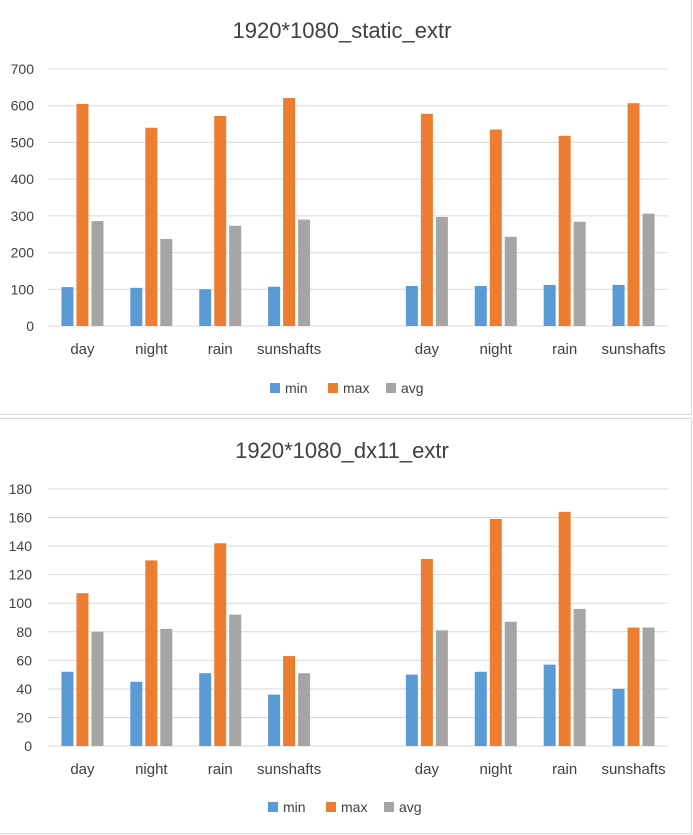 Image resolution: width=693 pixels, height=835 pixels. Describe the element at coordinates (24, 689) in the screenshot. I see `y-tick-label: 40` at that location.